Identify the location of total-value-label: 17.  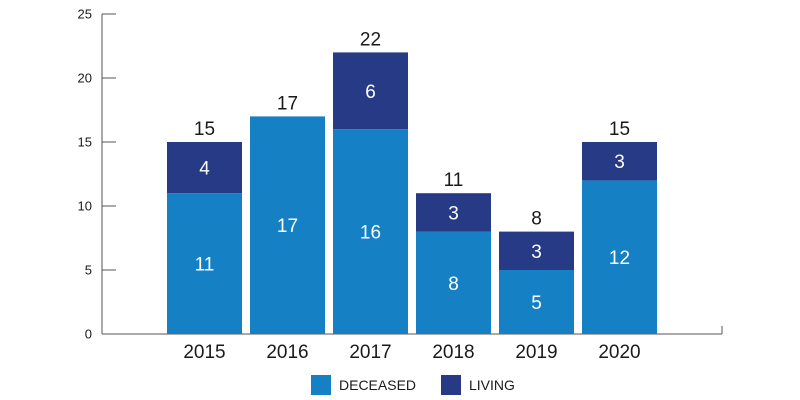
(287, 103).